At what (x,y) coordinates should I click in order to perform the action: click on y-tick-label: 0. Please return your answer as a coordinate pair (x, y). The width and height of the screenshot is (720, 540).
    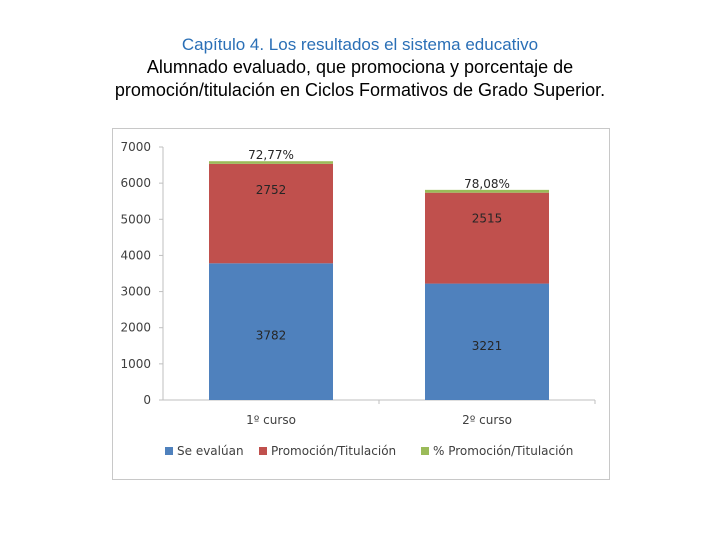
    Looking at the image, I should click on (147, 400).